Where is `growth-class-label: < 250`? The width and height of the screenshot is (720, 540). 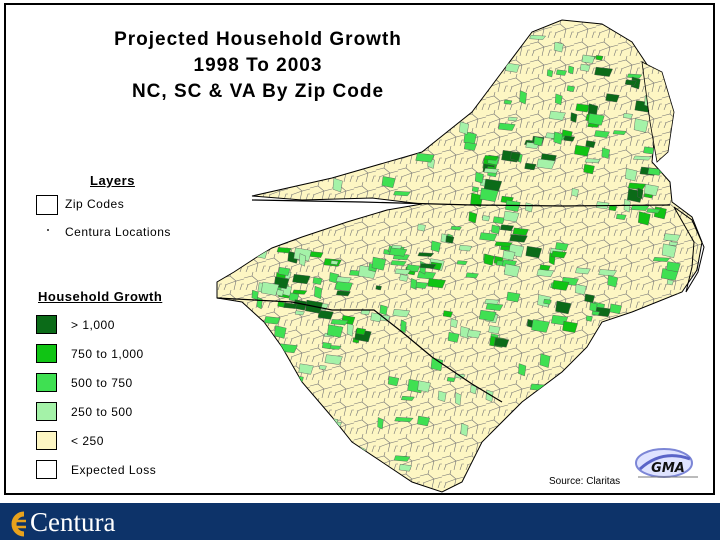
growth-class-label: < 250 is located at coordinates (87, 441).